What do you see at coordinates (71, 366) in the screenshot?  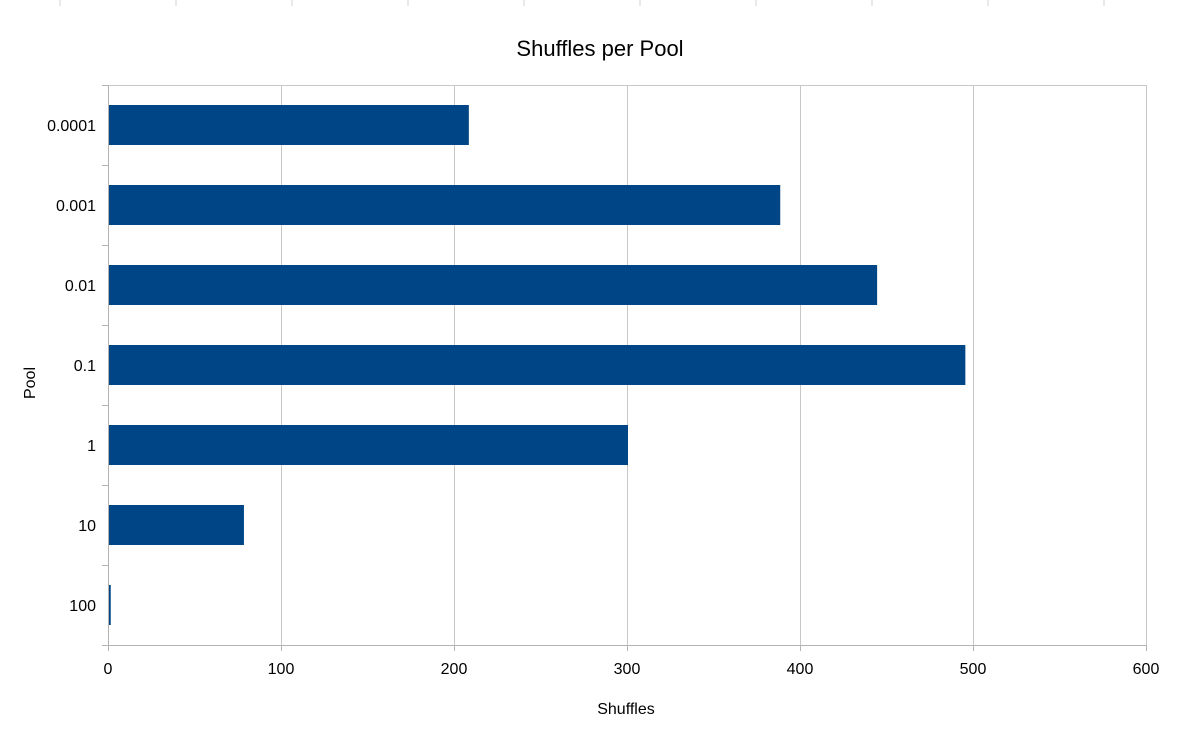 I see `y-category-labels: 0.0001 0.001 0.01 0.1 1 10 100` at bounding box center [71, 366].